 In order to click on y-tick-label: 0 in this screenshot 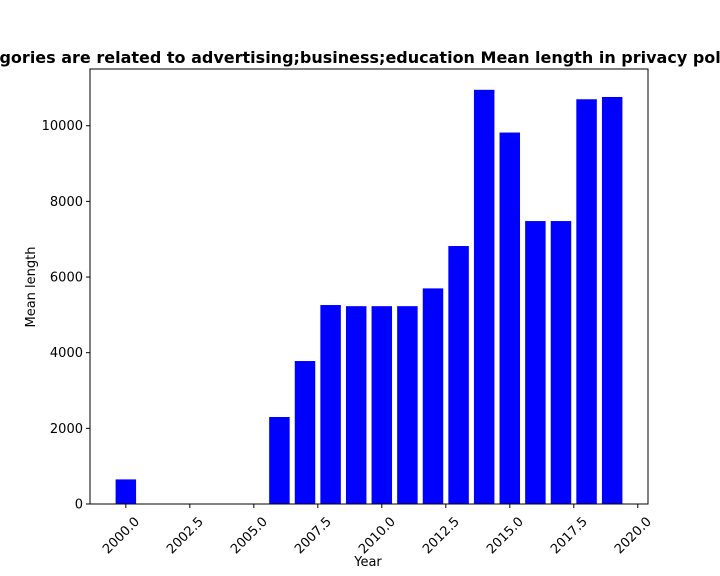, I will do `click(79, 505)`.